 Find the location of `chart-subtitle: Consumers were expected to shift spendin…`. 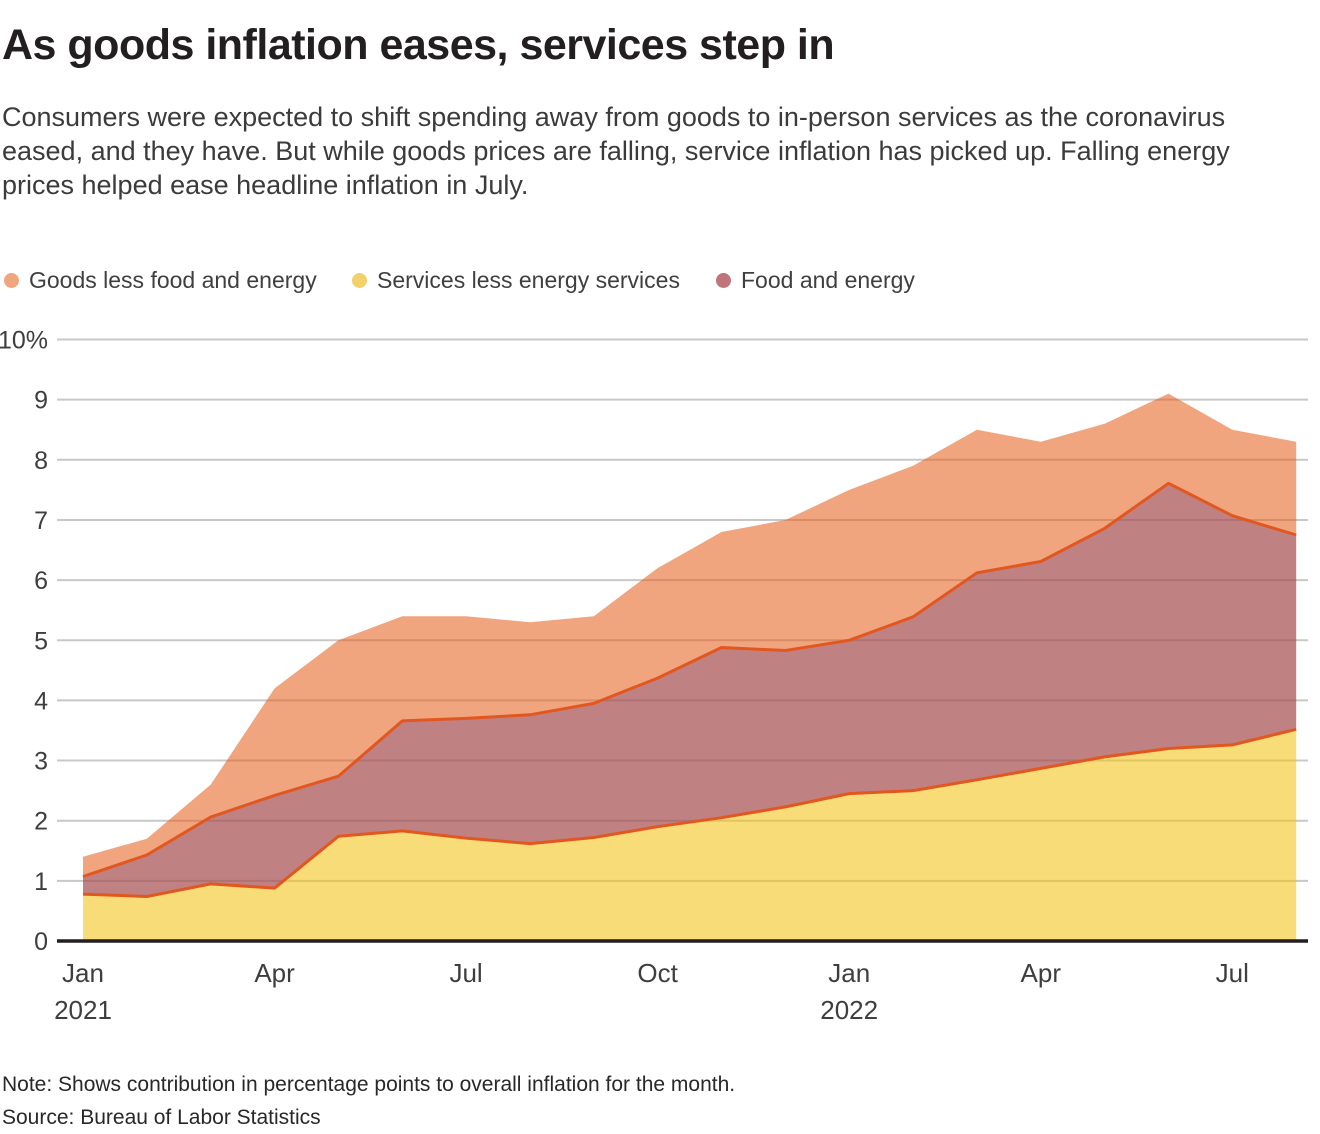

chart-subtitle: Consumers were expected to shift spendin… is located at coordinates (660, 151).